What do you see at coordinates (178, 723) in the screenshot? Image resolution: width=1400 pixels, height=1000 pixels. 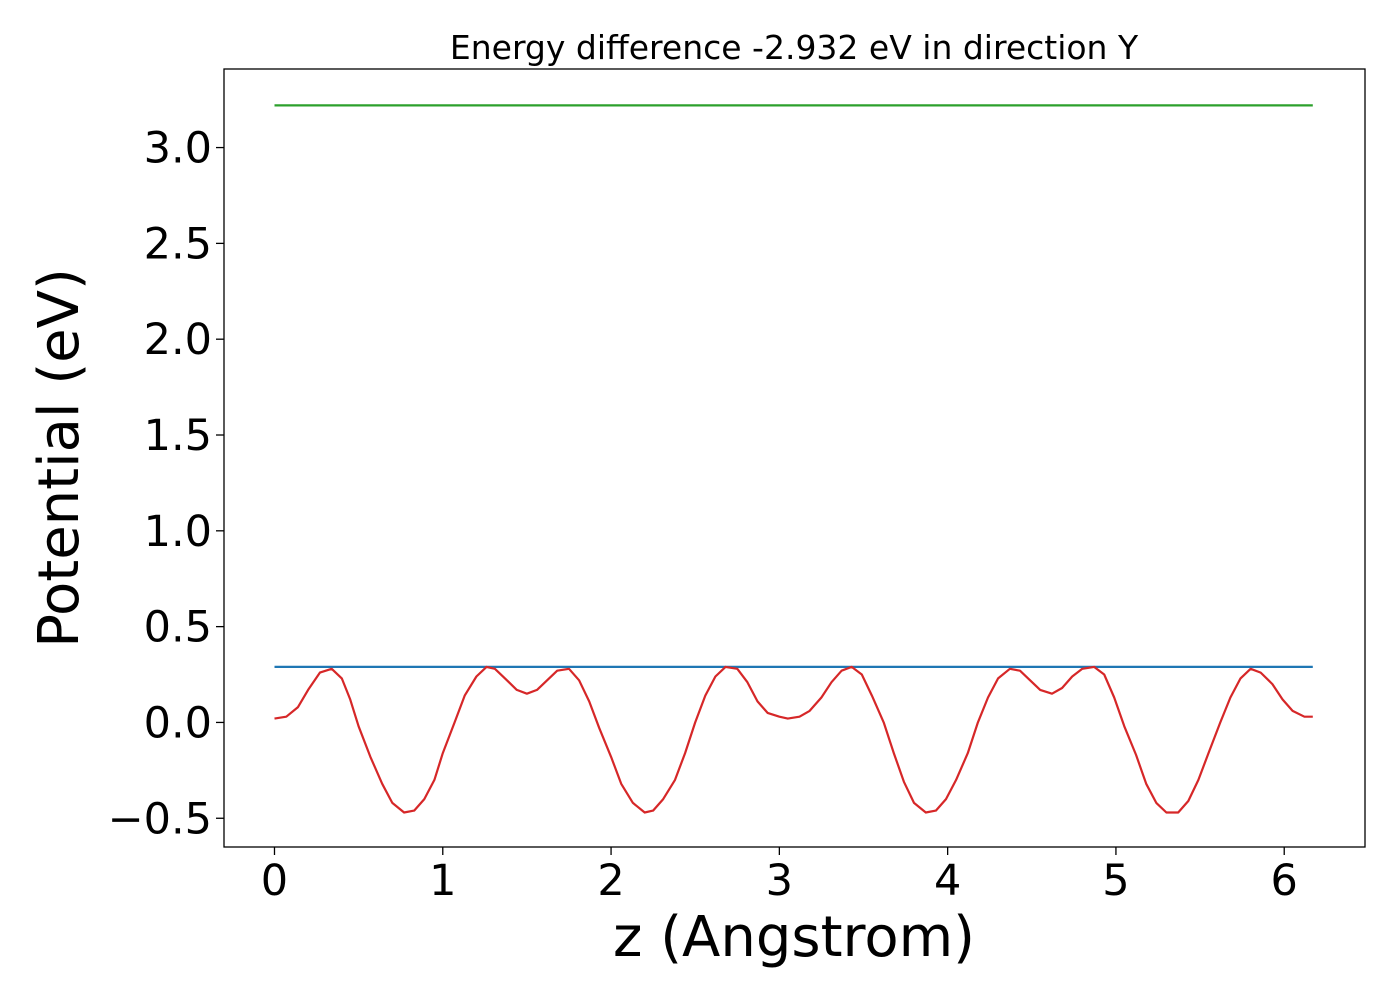 I see `y-tick-label: 0.0` at bounding box center [178, 723].